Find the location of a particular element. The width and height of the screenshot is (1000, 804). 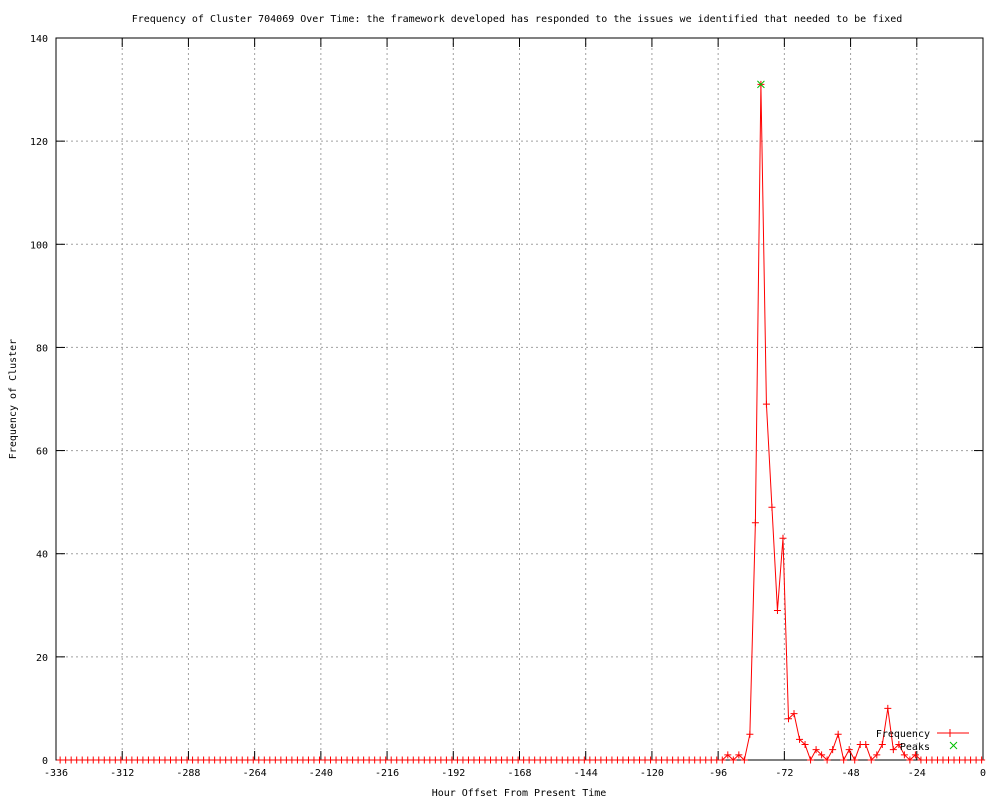

y-tick-label: 120 is located at coordinates (39, 142).